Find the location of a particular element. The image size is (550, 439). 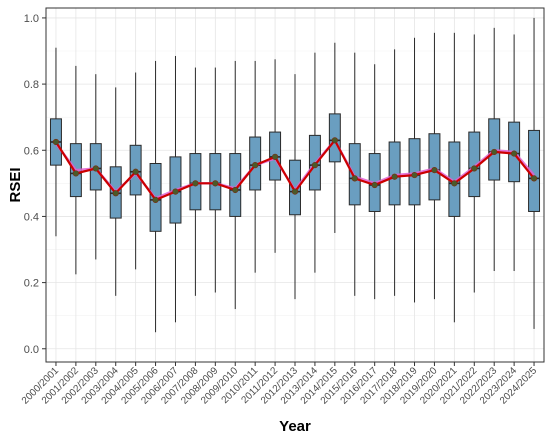

y-tick-label: 1.0 is located at coordinates (31, 19).